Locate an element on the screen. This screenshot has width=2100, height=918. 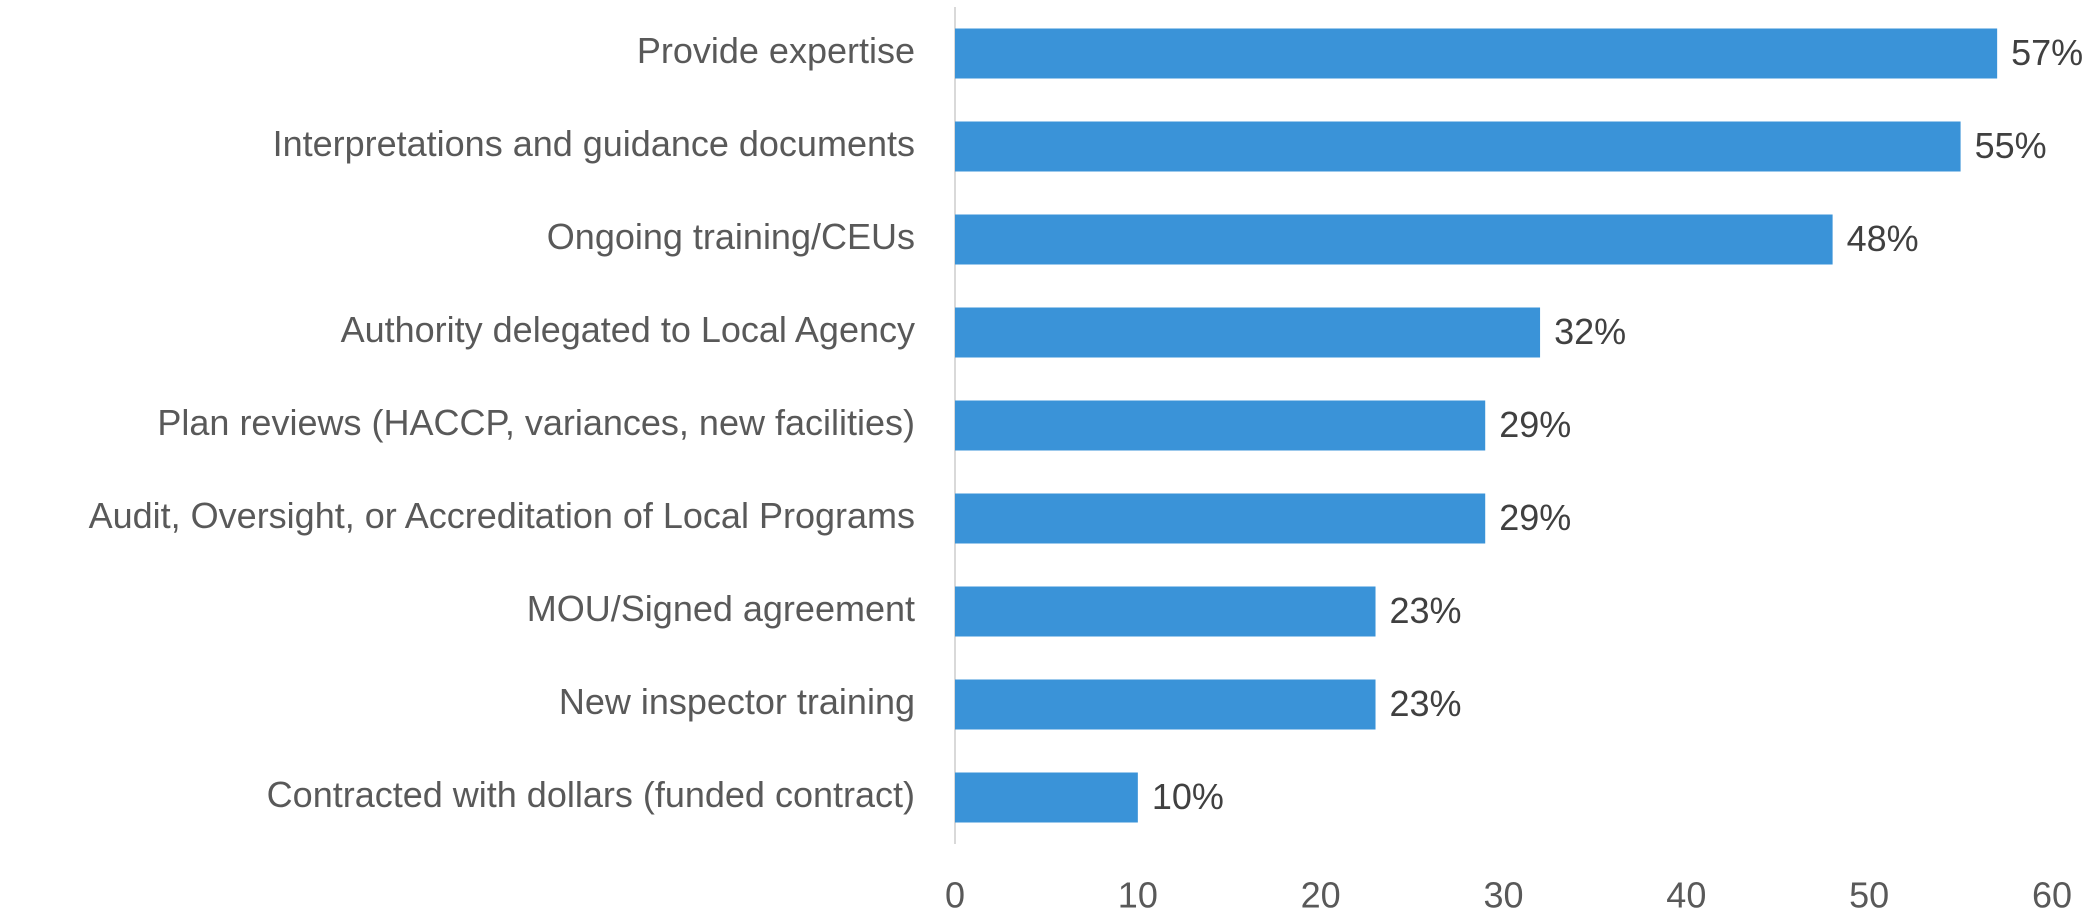
x-tick-label: 40 is located at coordinates (1686, 895).